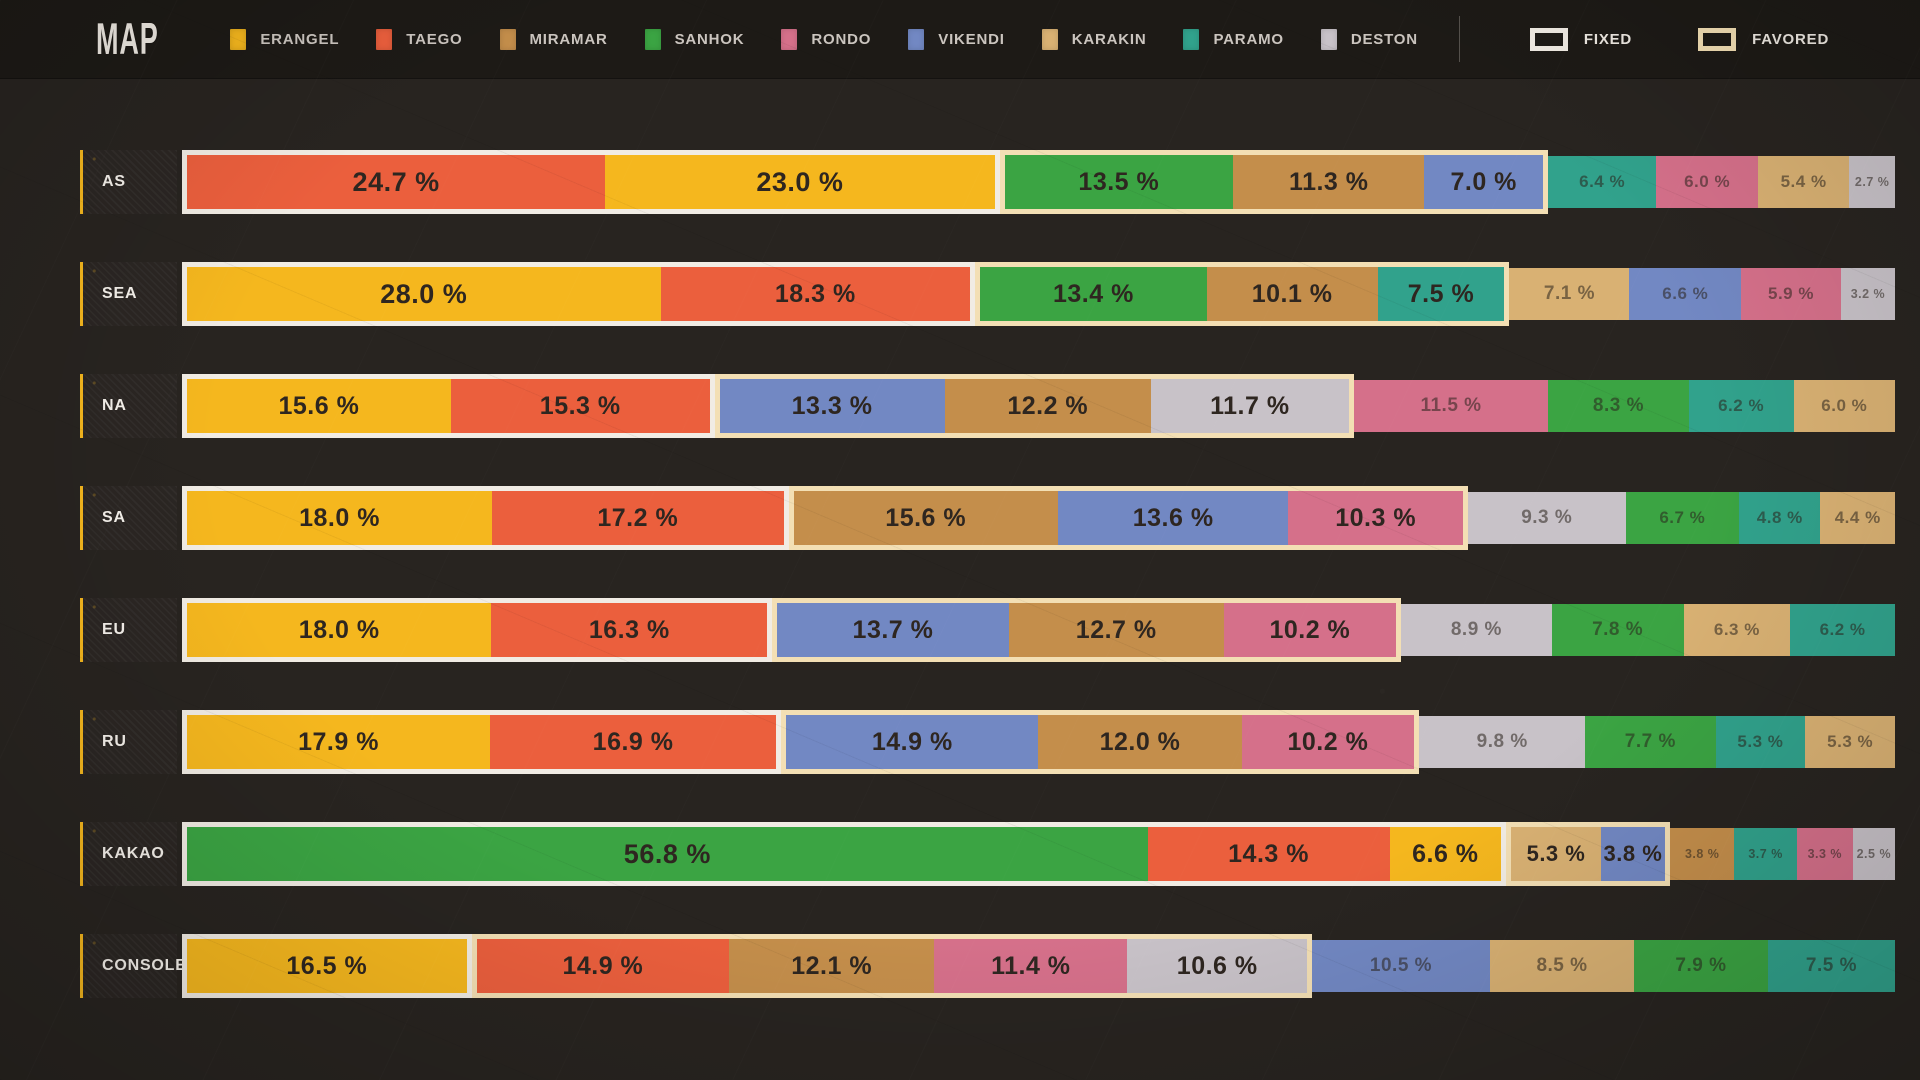 Image resolution: width=1920 pixels, height=1080 pixels. Describe the element at coordinates (1329, 181) in the screenshot. I see `segment-value: 11.3 %` at that location.